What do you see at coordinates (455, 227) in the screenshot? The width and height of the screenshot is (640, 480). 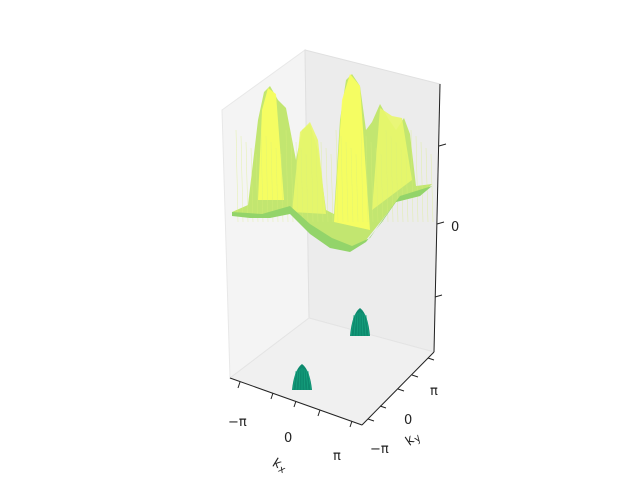 I see `z-tick-label-0: 0` at bounding box center [455, 227].